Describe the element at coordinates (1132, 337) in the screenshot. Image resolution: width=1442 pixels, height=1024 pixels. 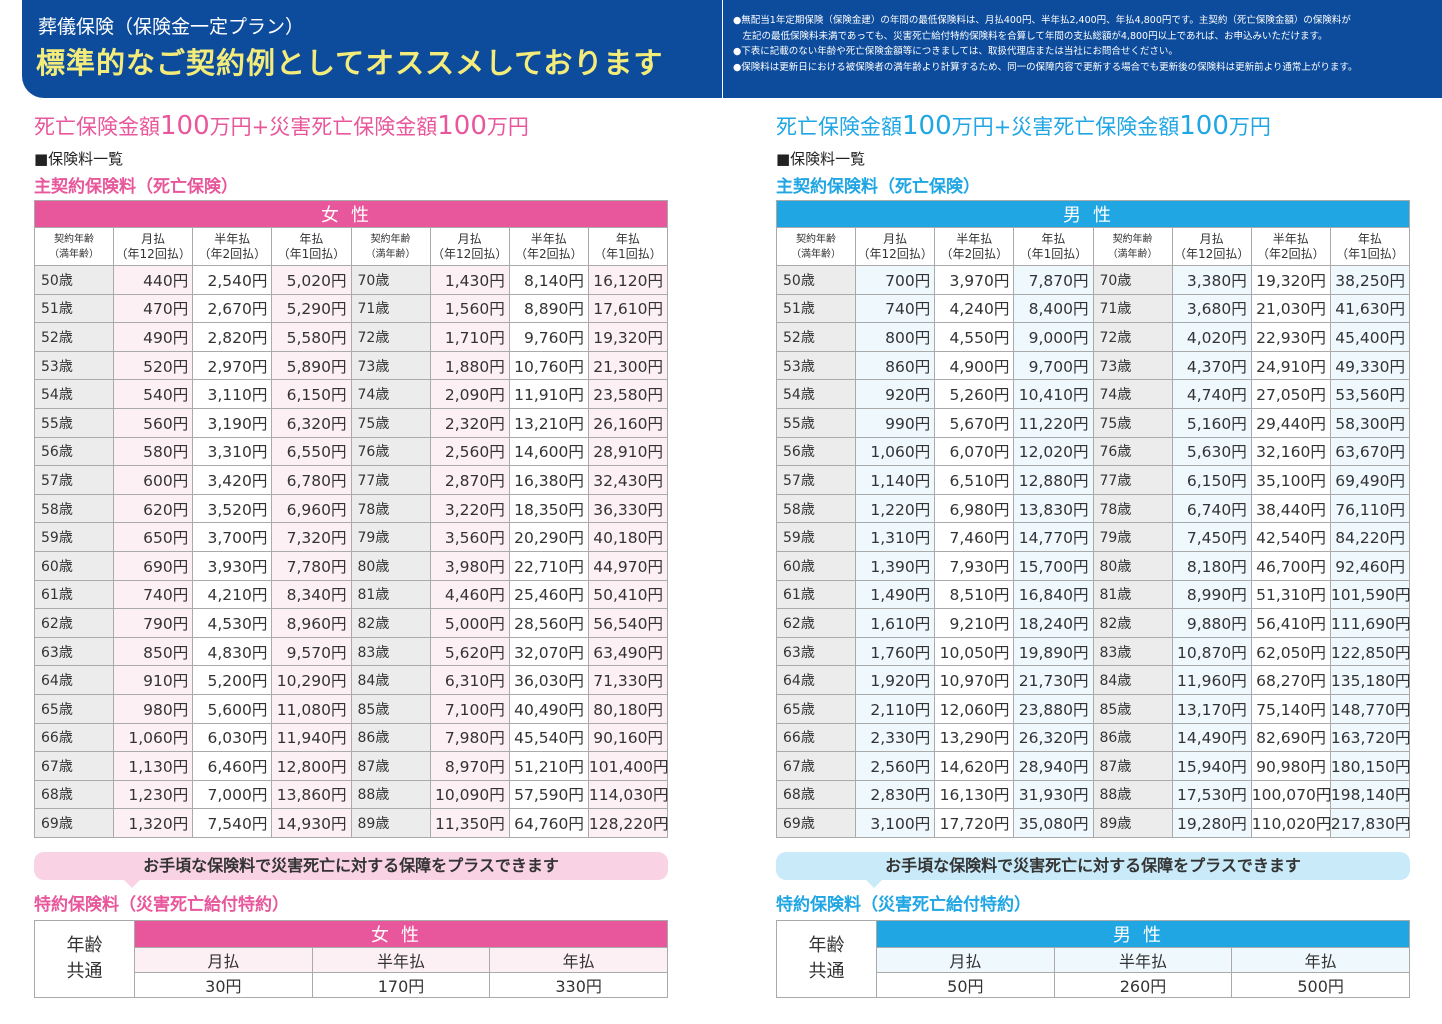
I see `age-cell: 72歳` at that location.